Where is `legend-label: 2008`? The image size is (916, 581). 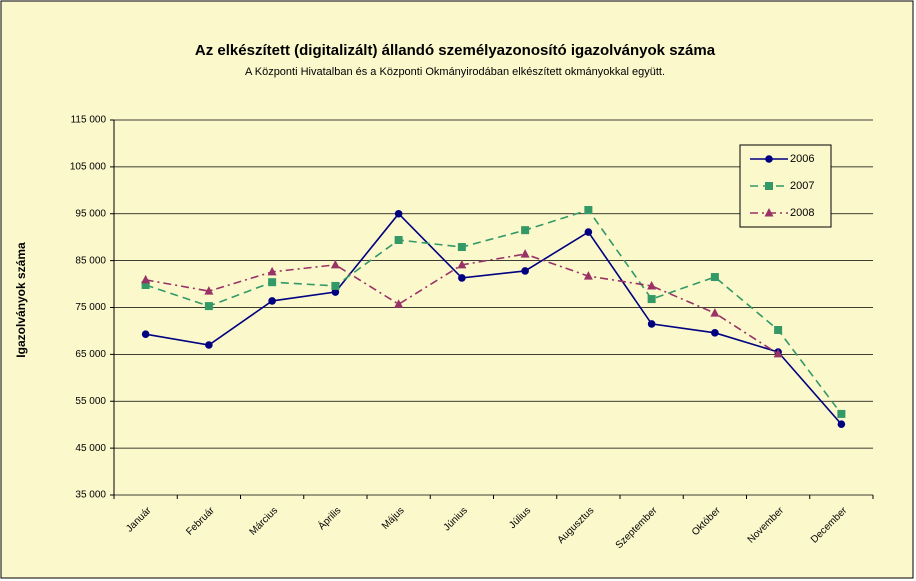 legend-label: 2008 is located at coordinates (802, 213).